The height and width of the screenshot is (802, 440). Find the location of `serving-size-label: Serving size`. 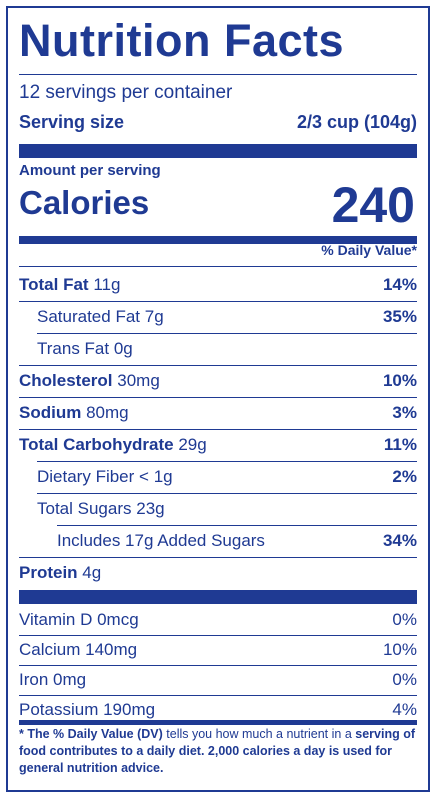

serving-size-label: Serving size is located at coordinates (72, 122).